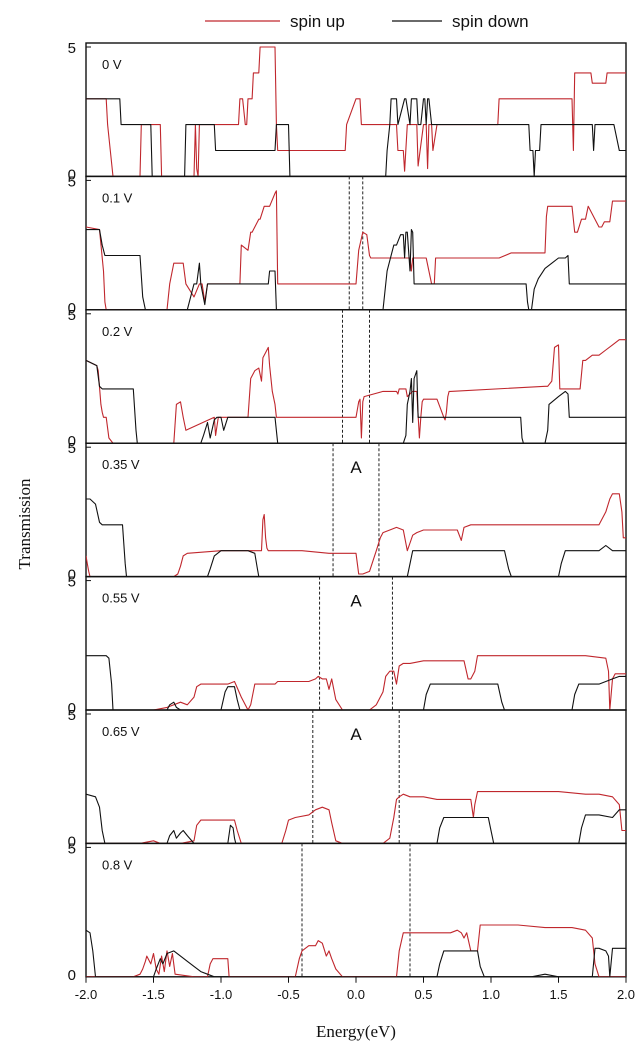  Describe the element at coordinates (490, 21) in the screenshot. I see `legend-label-spin-down: spin down` at that location.